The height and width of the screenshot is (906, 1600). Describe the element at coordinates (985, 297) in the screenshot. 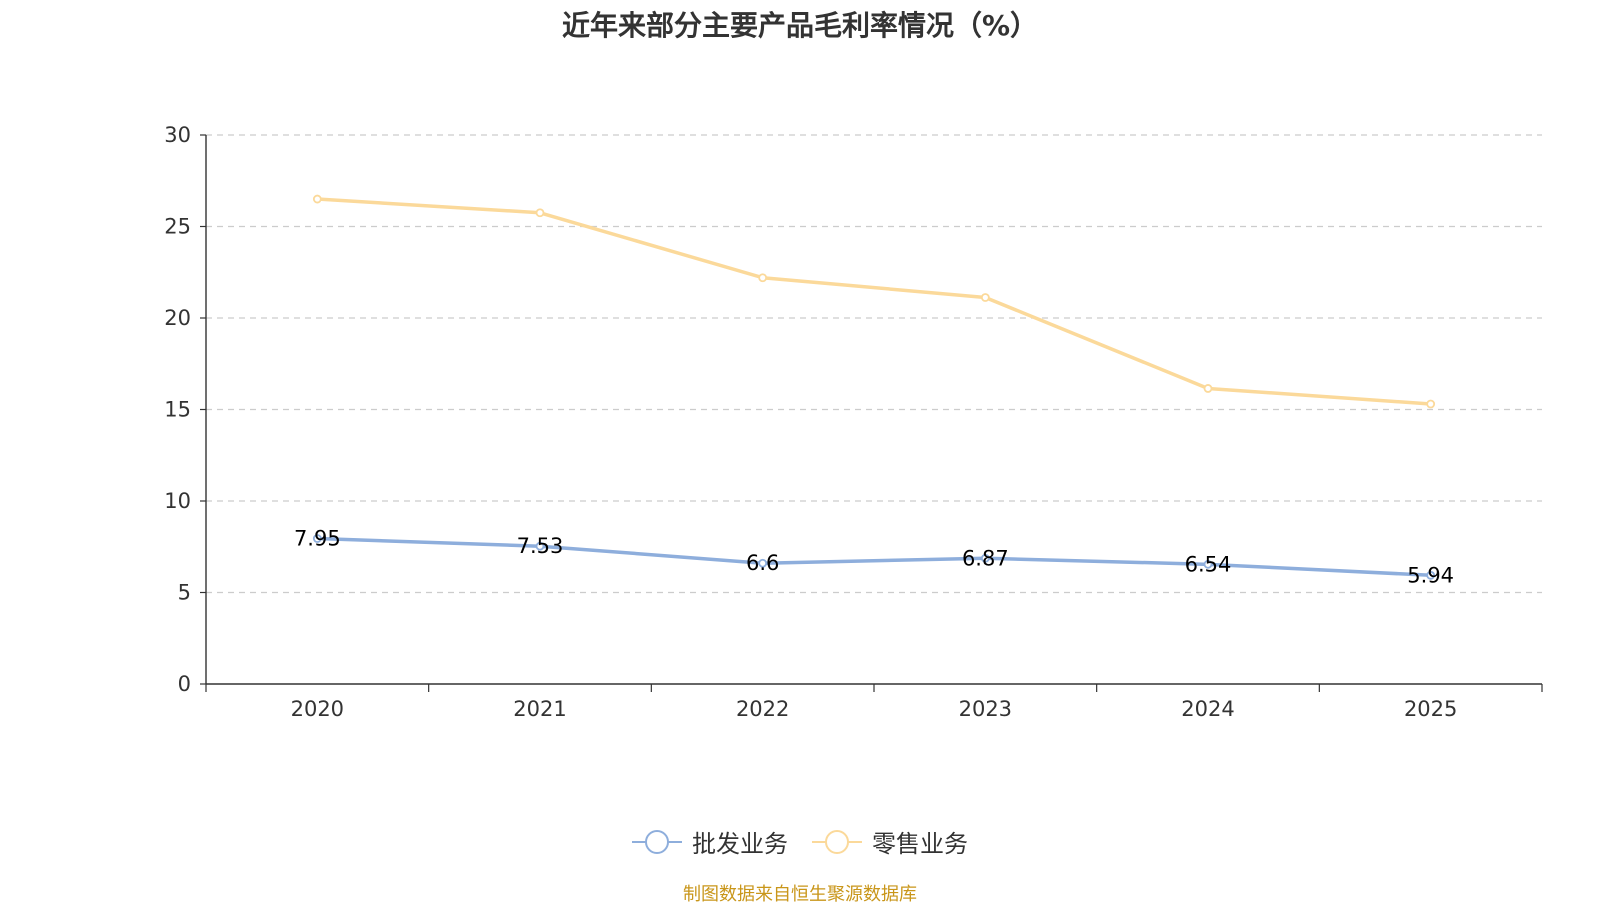

I see `data-point-1-2023` at that location.